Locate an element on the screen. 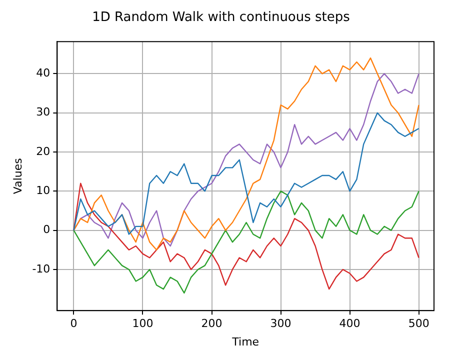  x-tick-label: 300 is located at coordinates (281, 323).